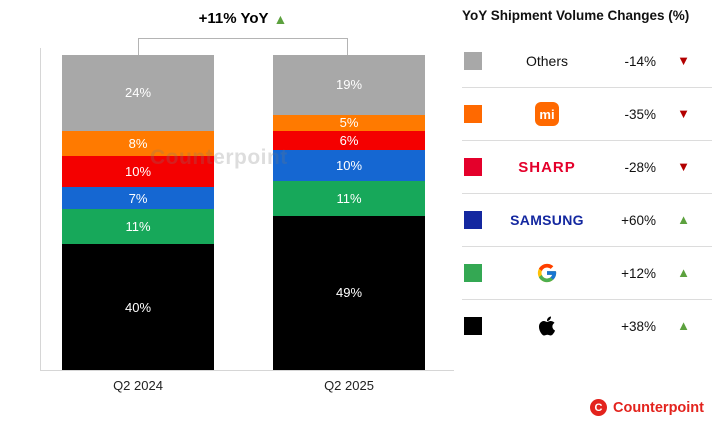  What do you see at coordinates (587, 114) in the screenshot?
I see `legend-row-xiaomi: mi -35%` at bounding box center [587, 114].